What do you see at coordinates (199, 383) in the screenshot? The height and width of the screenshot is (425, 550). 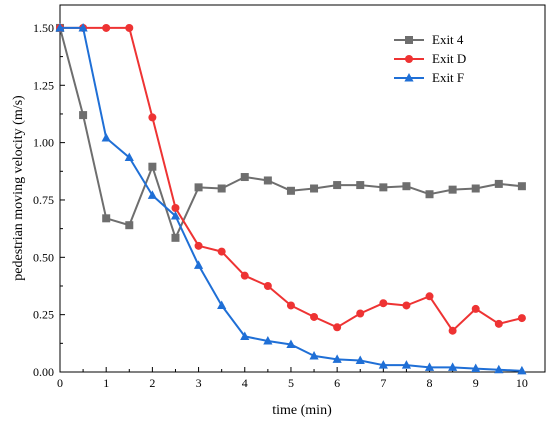 I see `x-tick-label: 3` at bounding box center [199, 383].